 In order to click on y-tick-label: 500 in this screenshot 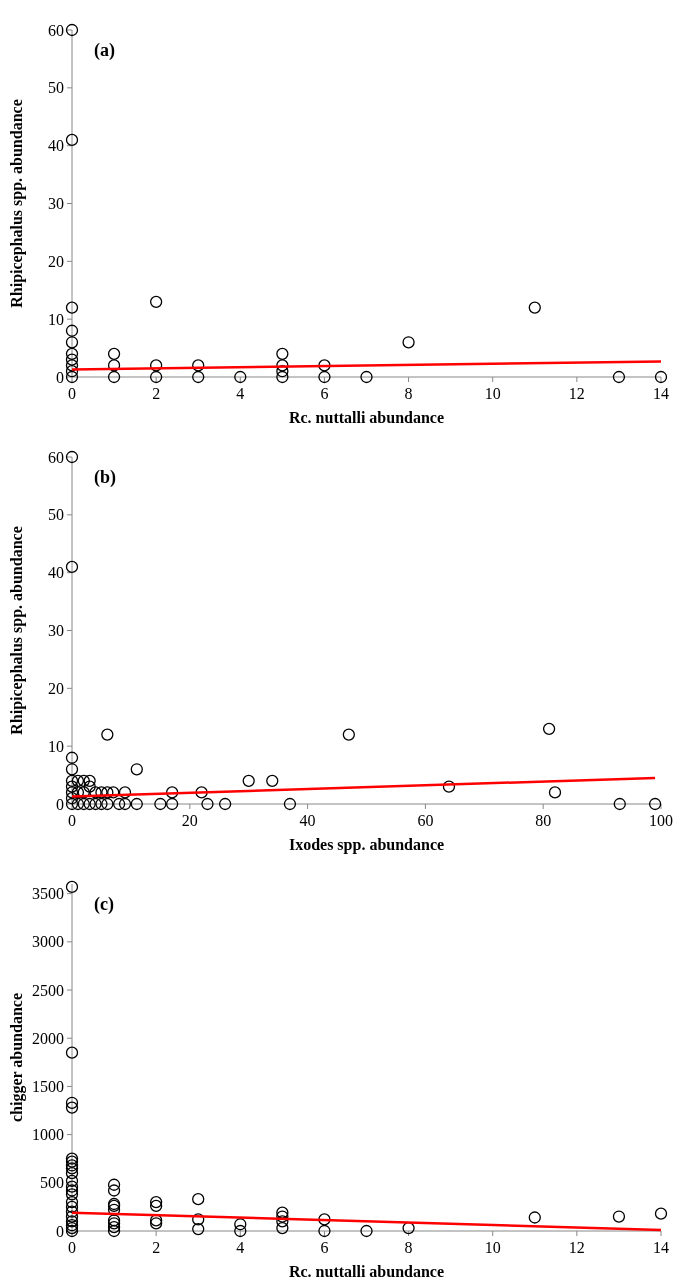, I will do `click(52, 1183)`.